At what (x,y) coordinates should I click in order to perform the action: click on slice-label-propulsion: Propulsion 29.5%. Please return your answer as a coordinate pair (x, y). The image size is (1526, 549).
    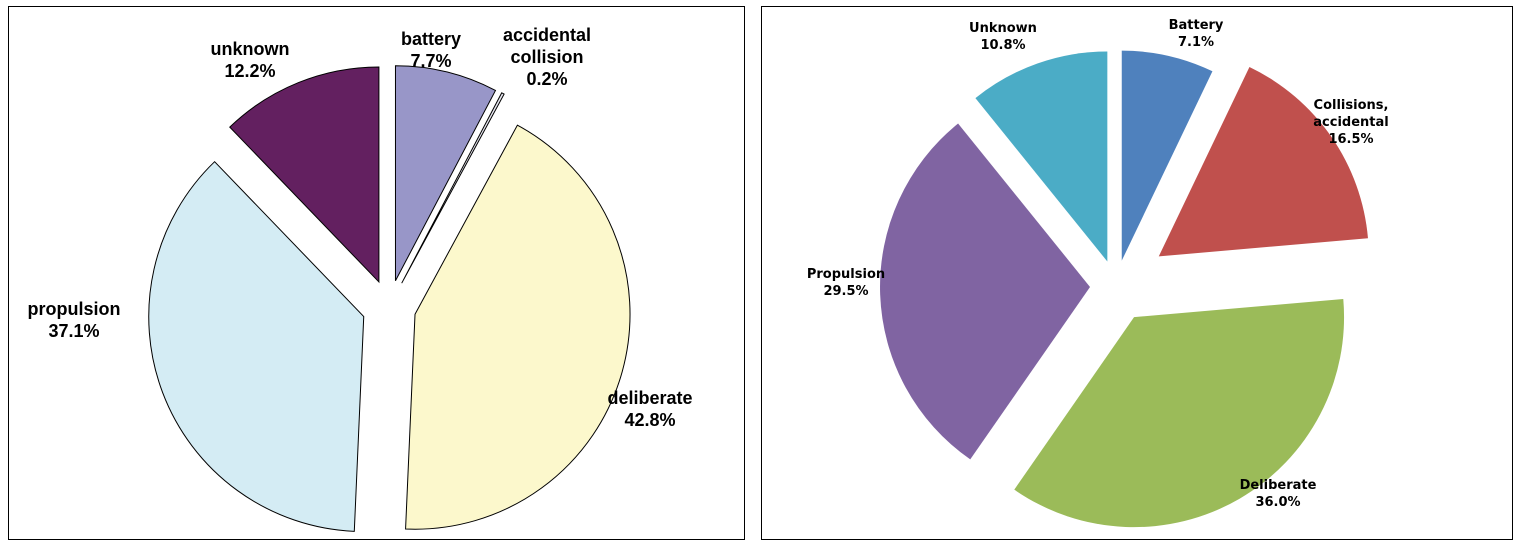
    Looking at the image, I should click on (846, 283).